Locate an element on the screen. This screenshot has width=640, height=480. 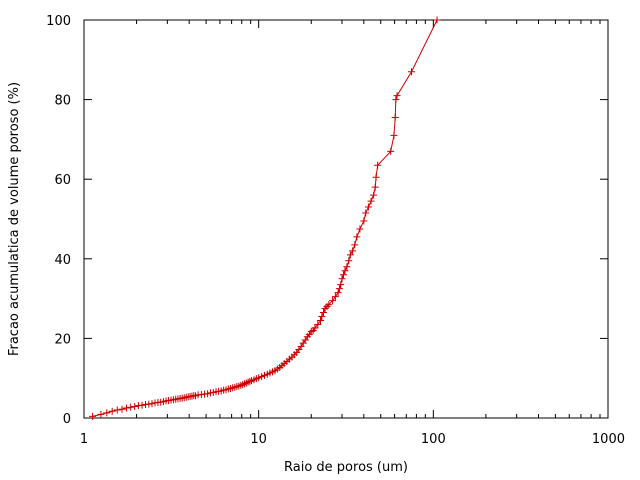
y-tick-label: 100 is located at coordinates (58, 21).